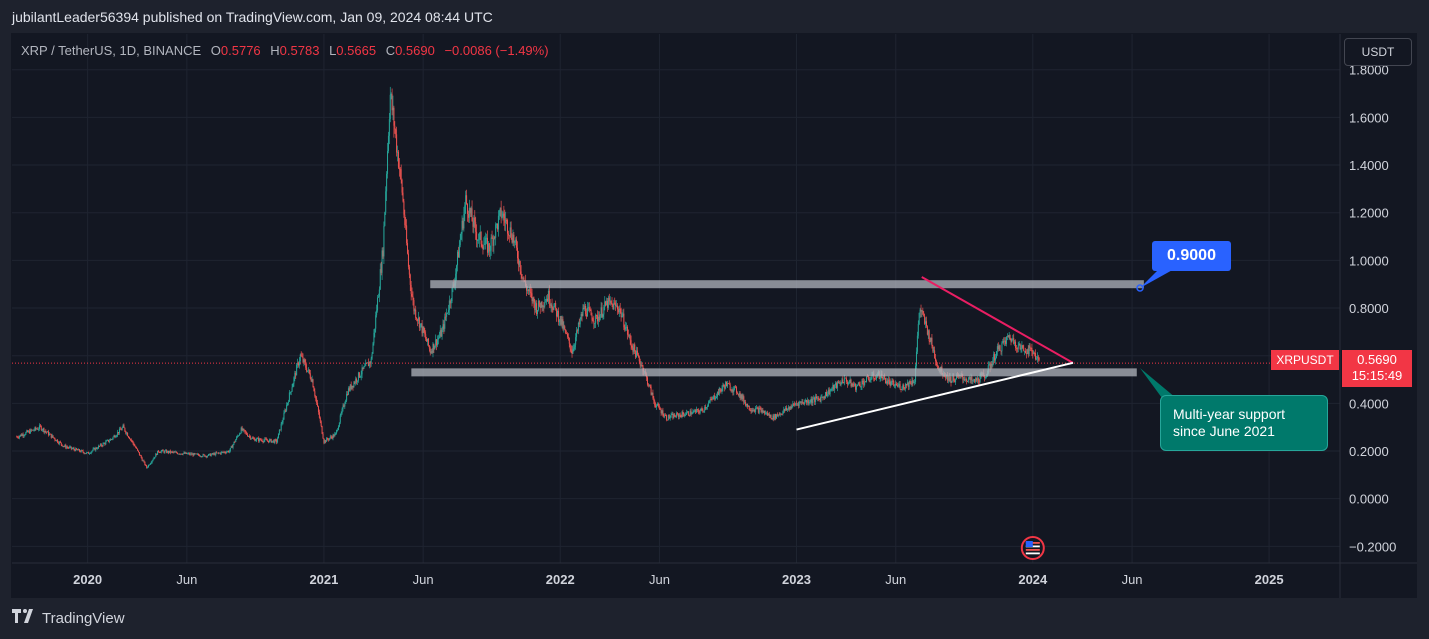 The width and height of the screenshot is (1429, 639). What do you see at coordinates (1158, 383) in the screenshot?
I see `support-note-pointer` at bounding box center [1158, 383].